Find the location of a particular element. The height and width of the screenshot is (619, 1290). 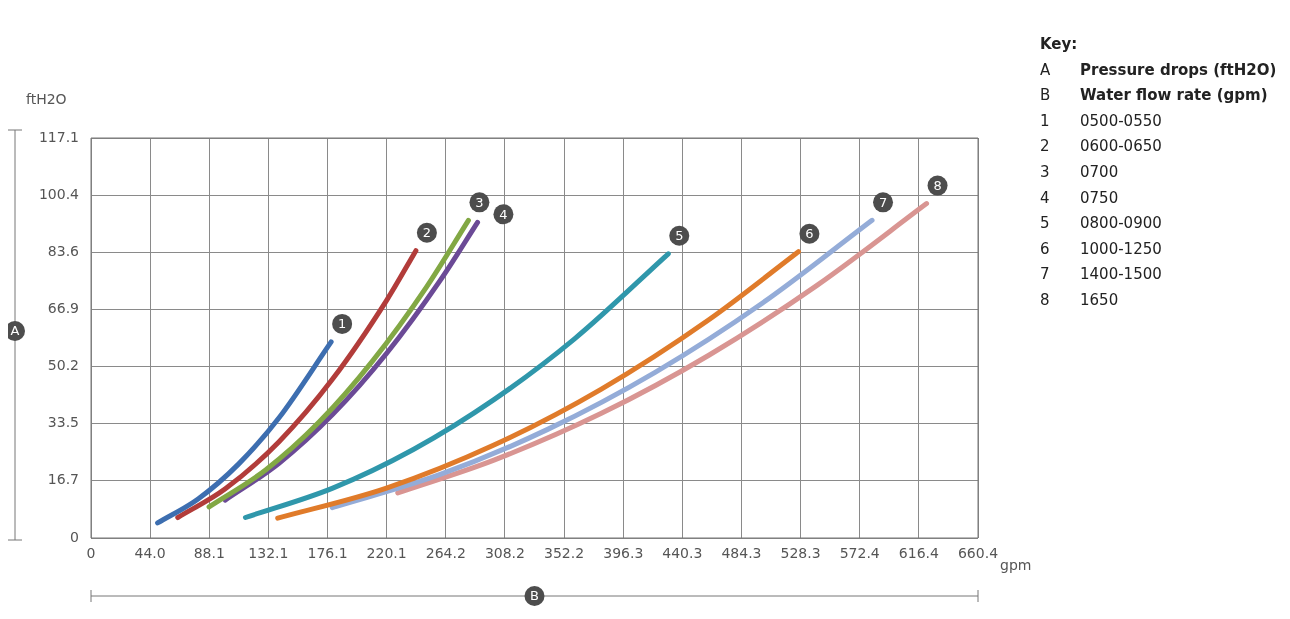

x-tick-label: 616.4 is located at coordinates (918, 553).